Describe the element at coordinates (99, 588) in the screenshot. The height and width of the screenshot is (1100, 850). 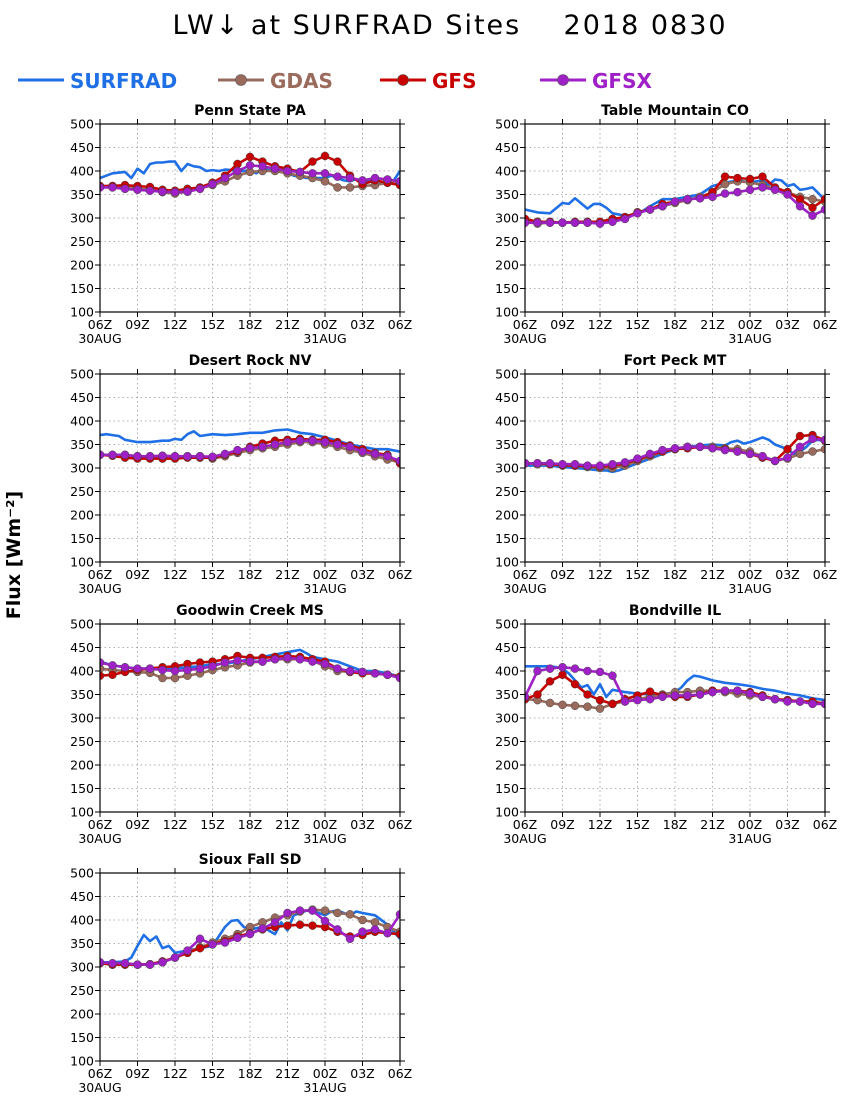
I see `x-date-label: 30AUG` at that location.